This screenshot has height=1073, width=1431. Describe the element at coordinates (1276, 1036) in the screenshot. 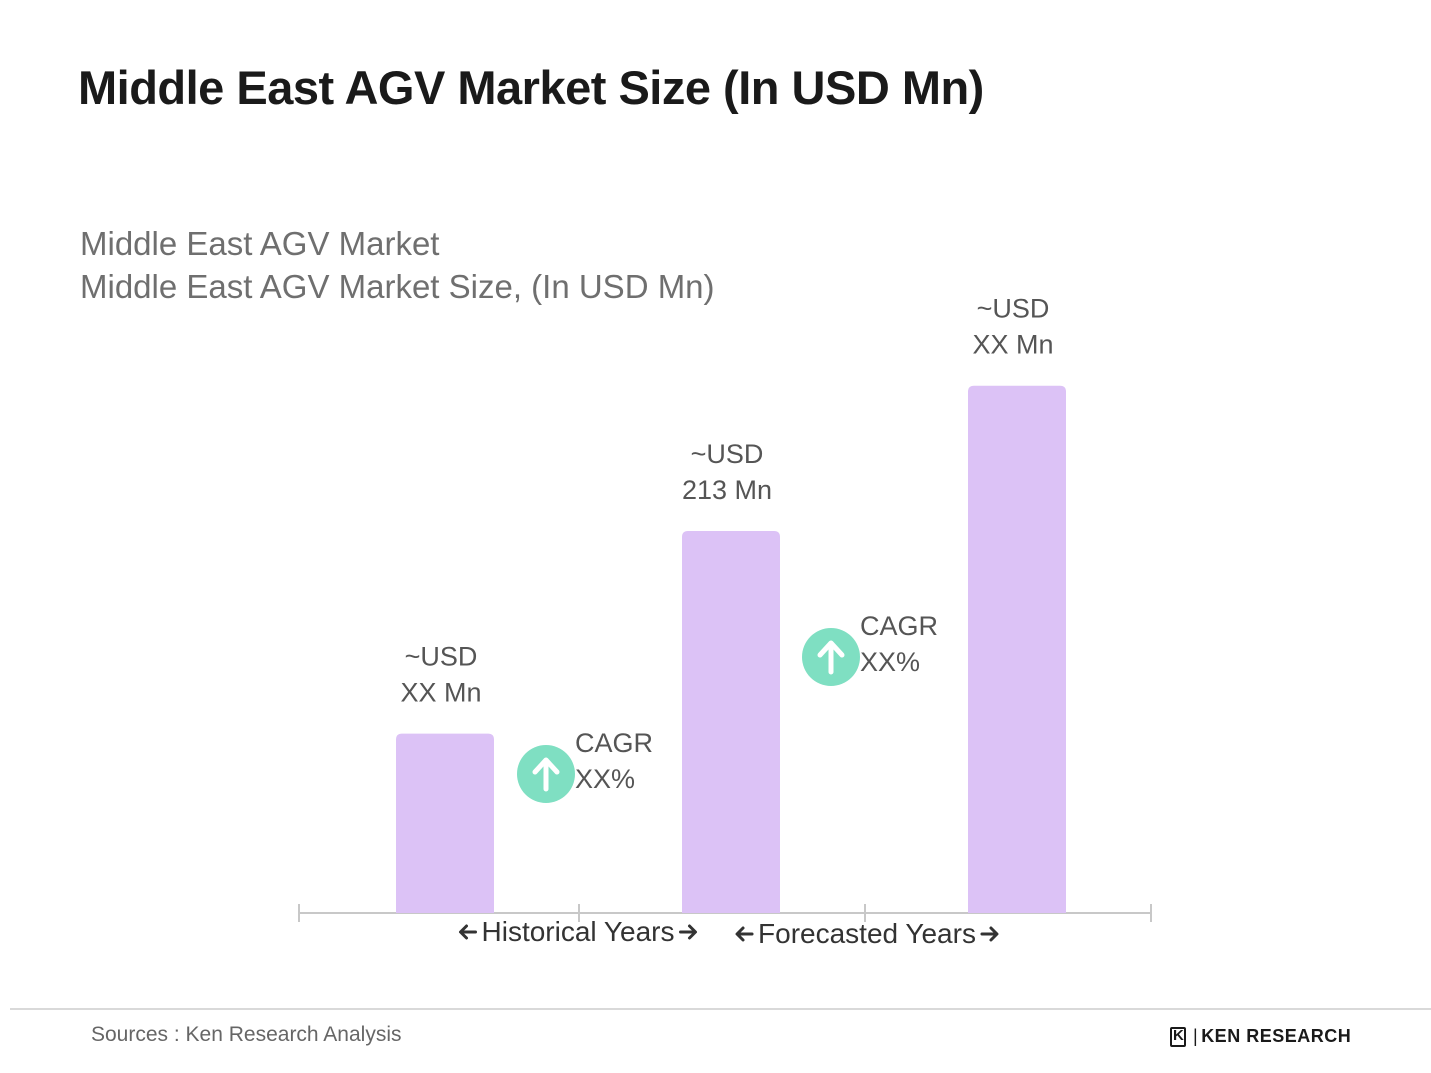

I see `brand-name: KEN RESEARCH` at that location.